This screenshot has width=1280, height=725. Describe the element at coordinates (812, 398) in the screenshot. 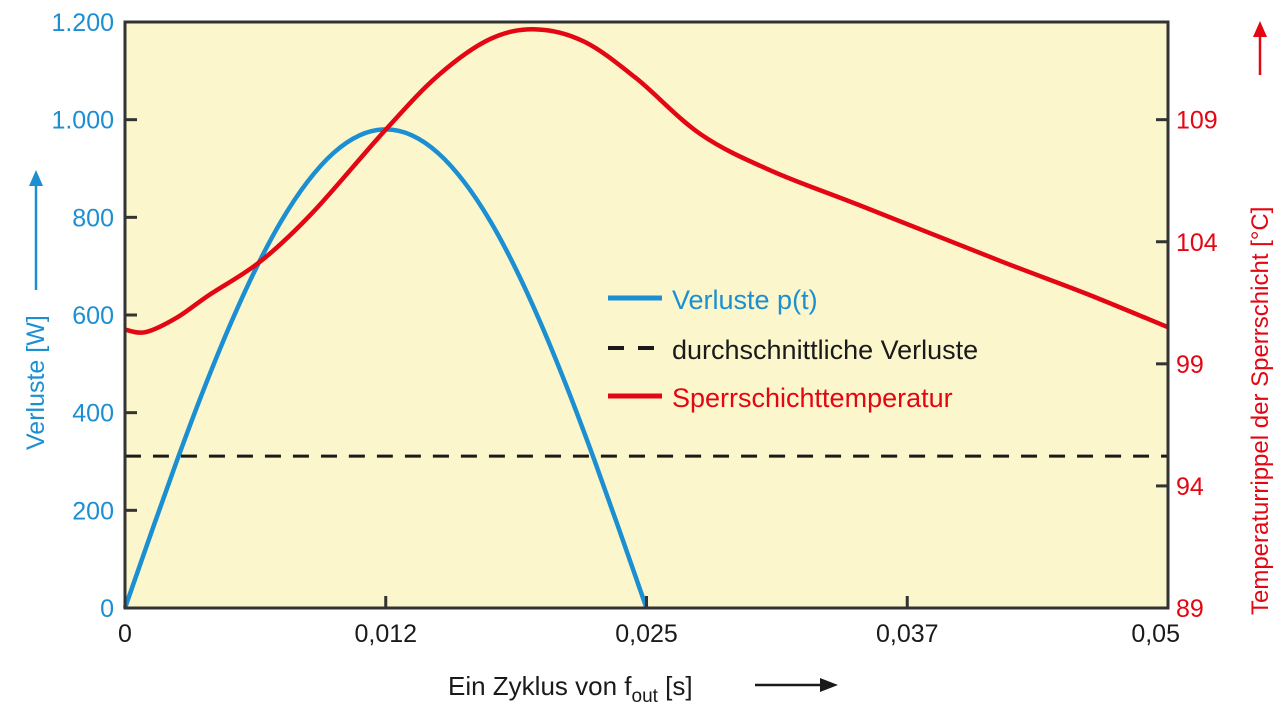

I see `legend-label-temperatur: Sperrschichttemperatur` at that location.